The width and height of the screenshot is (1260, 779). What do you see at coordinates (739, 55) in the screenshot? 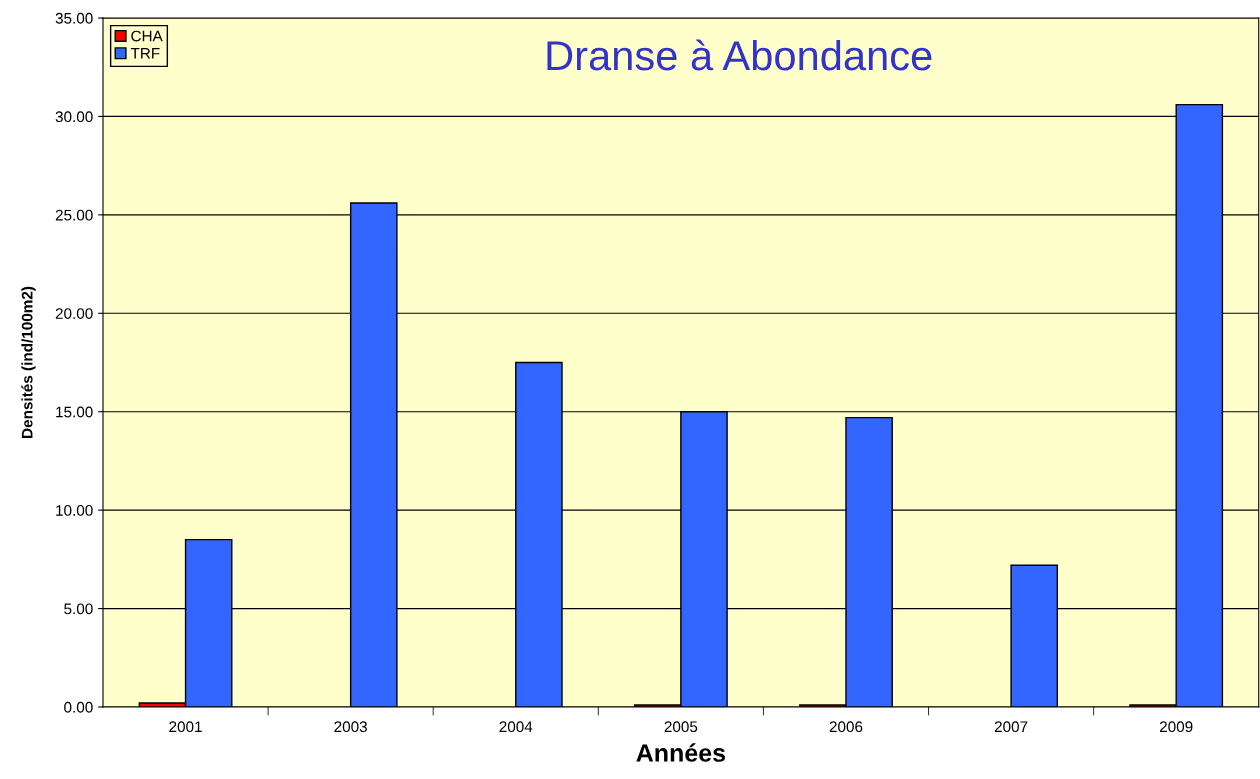
I see `chart-title: Dranse à Abondance` at bounding box center [739, 55].